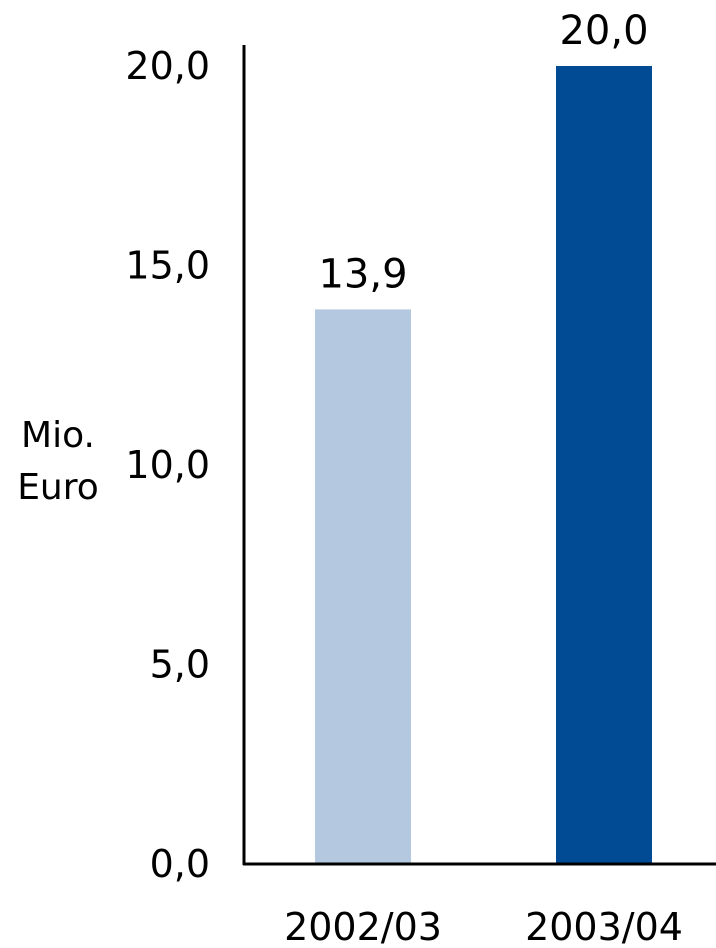 The height and width of the screenshot is (948, 716). What do you see at coordinates (603, 31) in the screenshot?
I see `data-label: 20,0` at bounding box center [603, 31].